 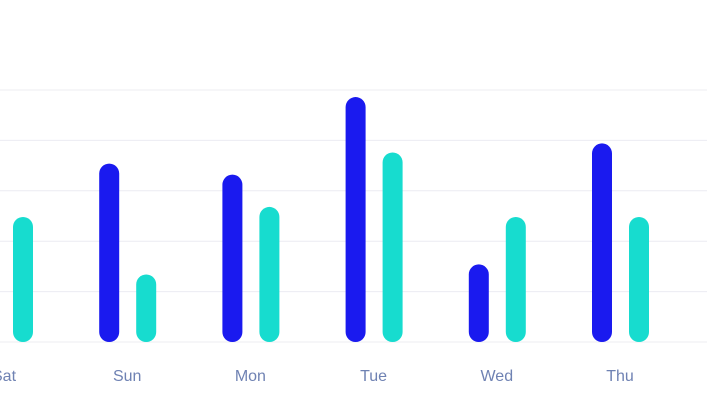 I want to click on x-tick-label: Mon, so click(x=250, y=376).